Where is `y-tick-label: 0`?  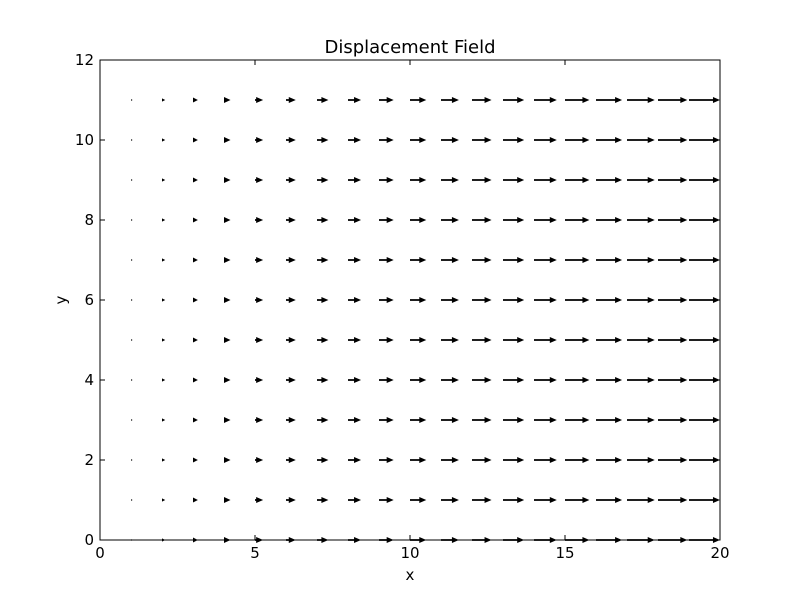 y-tick-label: 0 is located at coordinates (89, 540).